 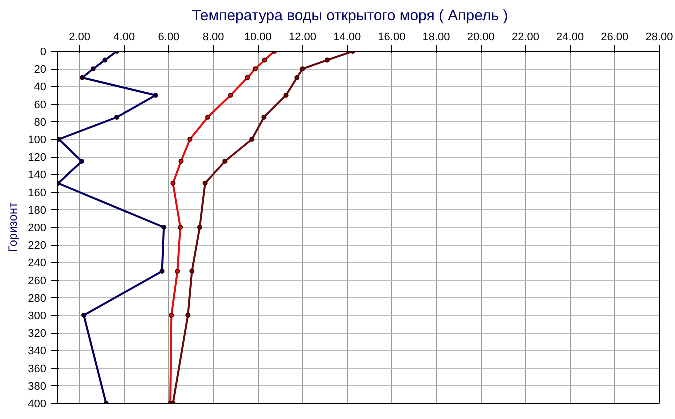 What do you see at coordinates (125, 38) in the screenshot?
I see `x-tick-label: 4.00` at bounding box center [125, 38].